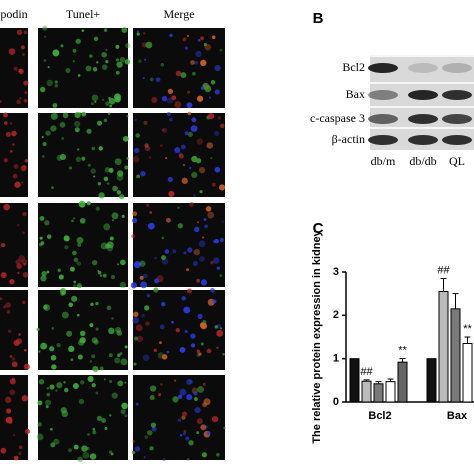 This screenshot has height=474, width=474. What do you see at coordinates (403, 343) in the screenshot?
I see `bar-chart: 0 1 2 3 Bcl2 ## ** Bax ## **` at bounding box center [403, 343].